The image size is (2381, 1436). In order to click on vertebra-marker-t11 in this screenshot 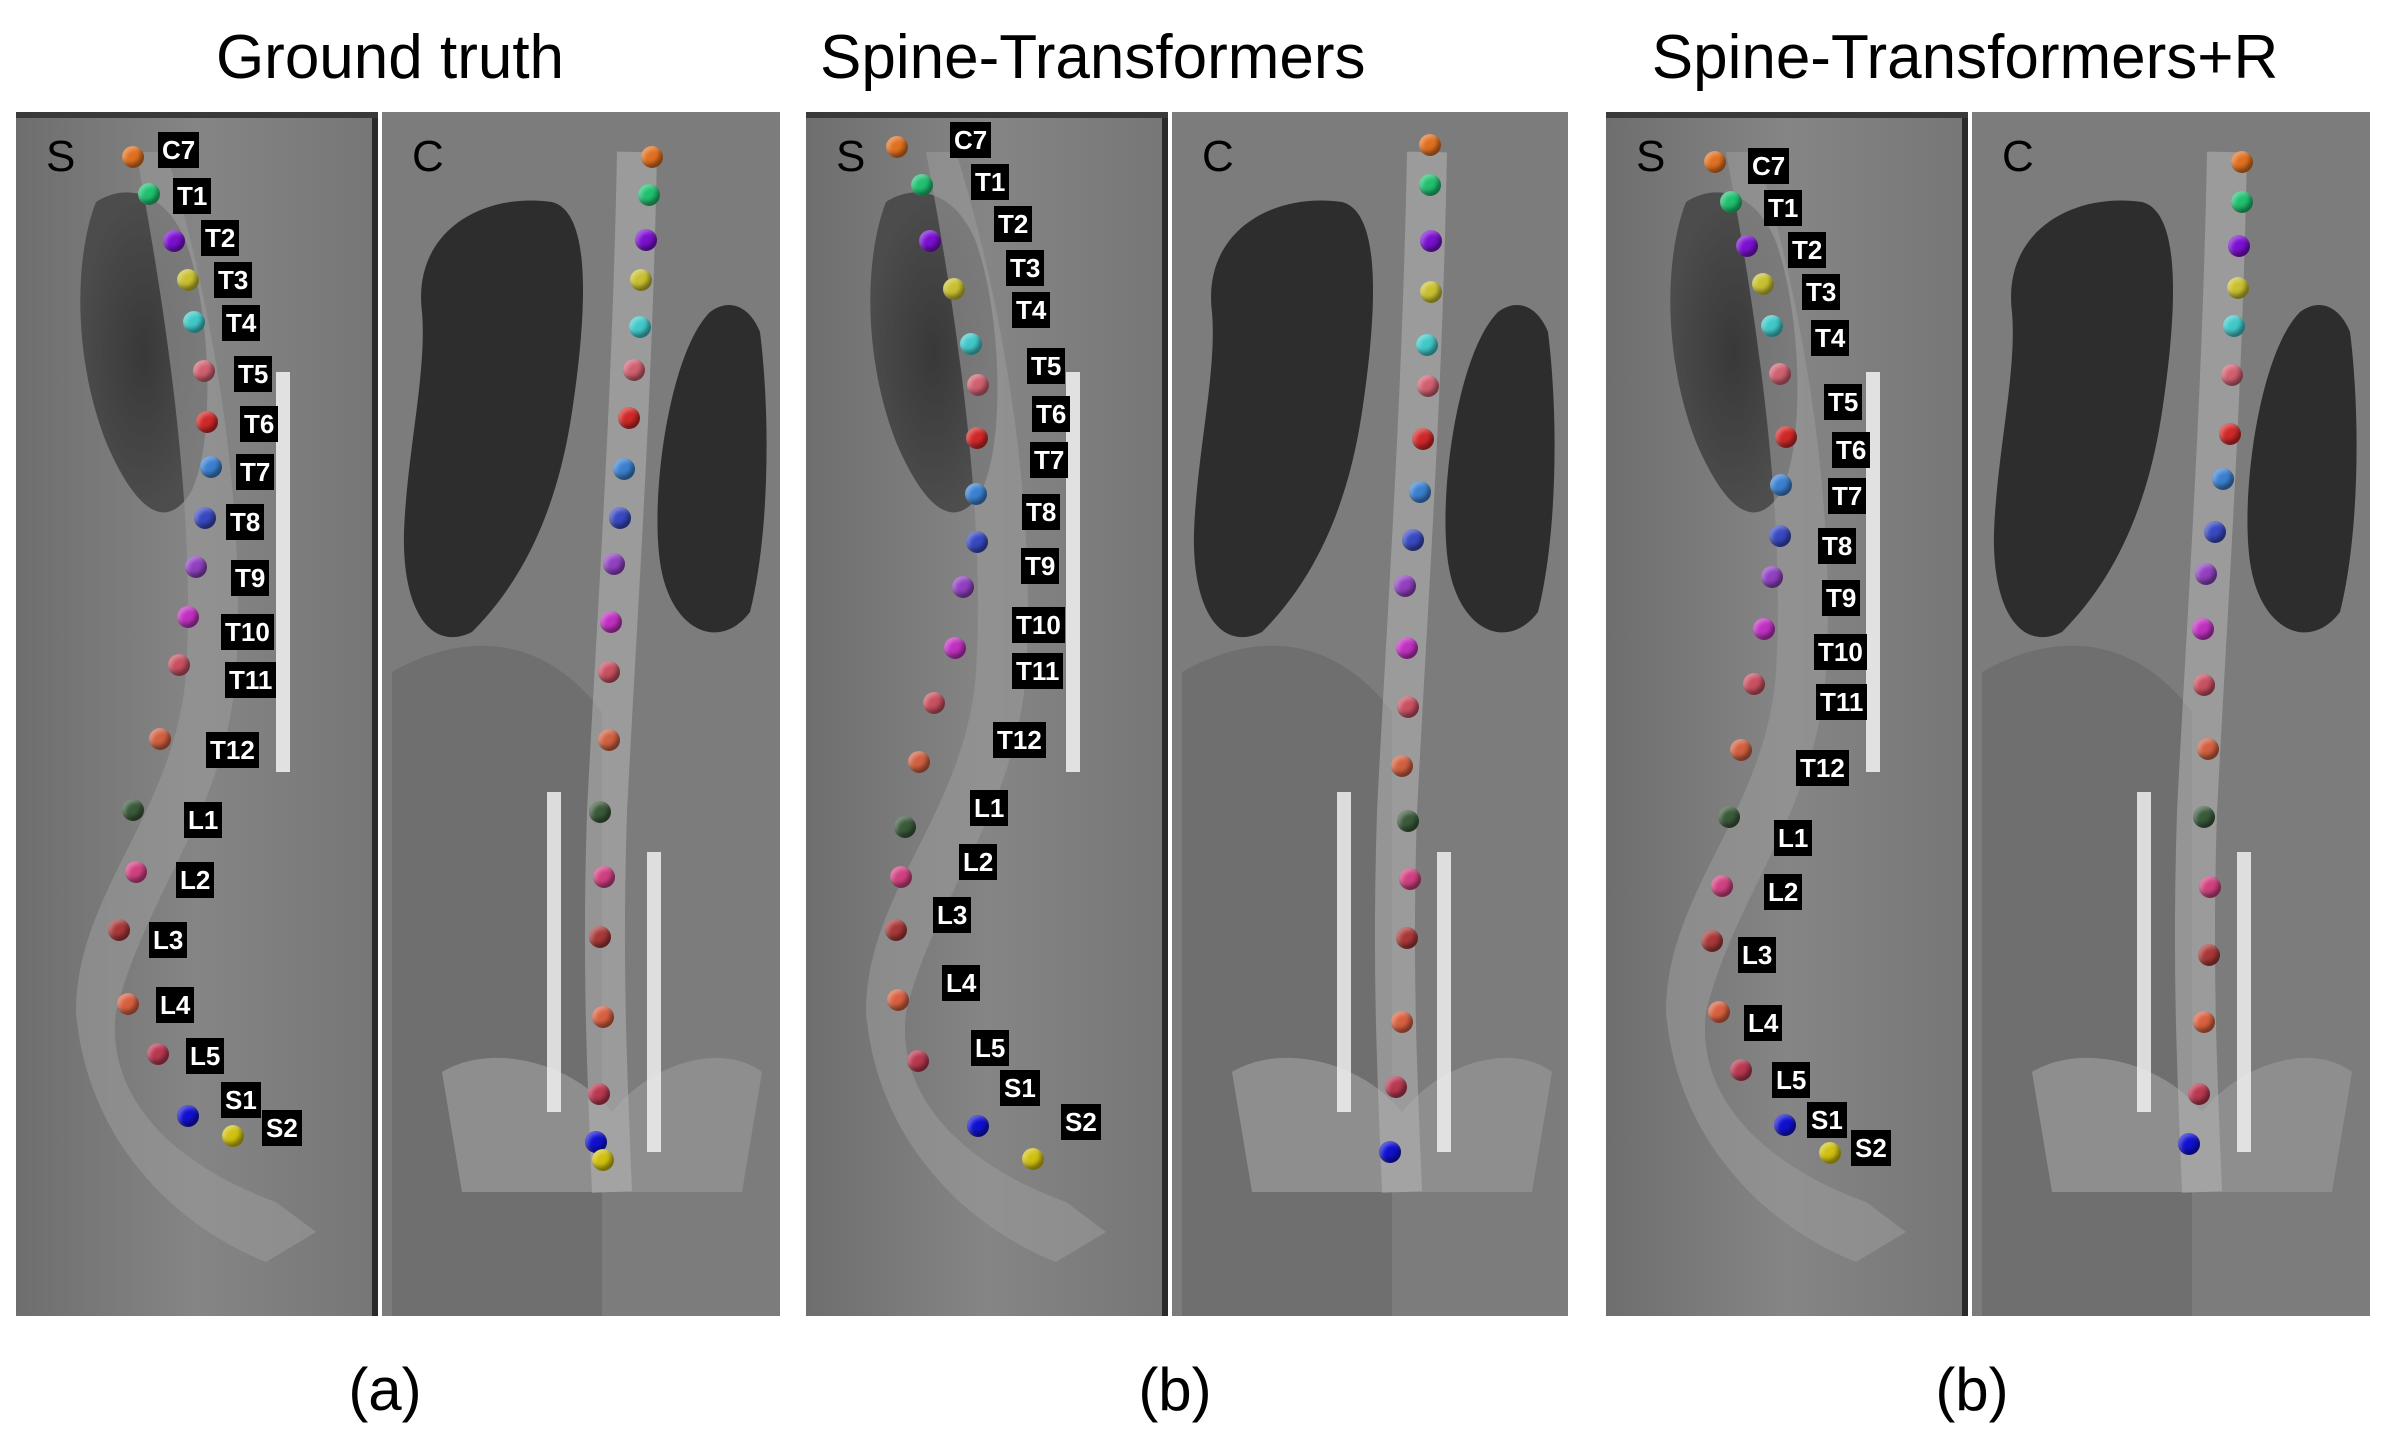, I will do `click(1754, 684)`.